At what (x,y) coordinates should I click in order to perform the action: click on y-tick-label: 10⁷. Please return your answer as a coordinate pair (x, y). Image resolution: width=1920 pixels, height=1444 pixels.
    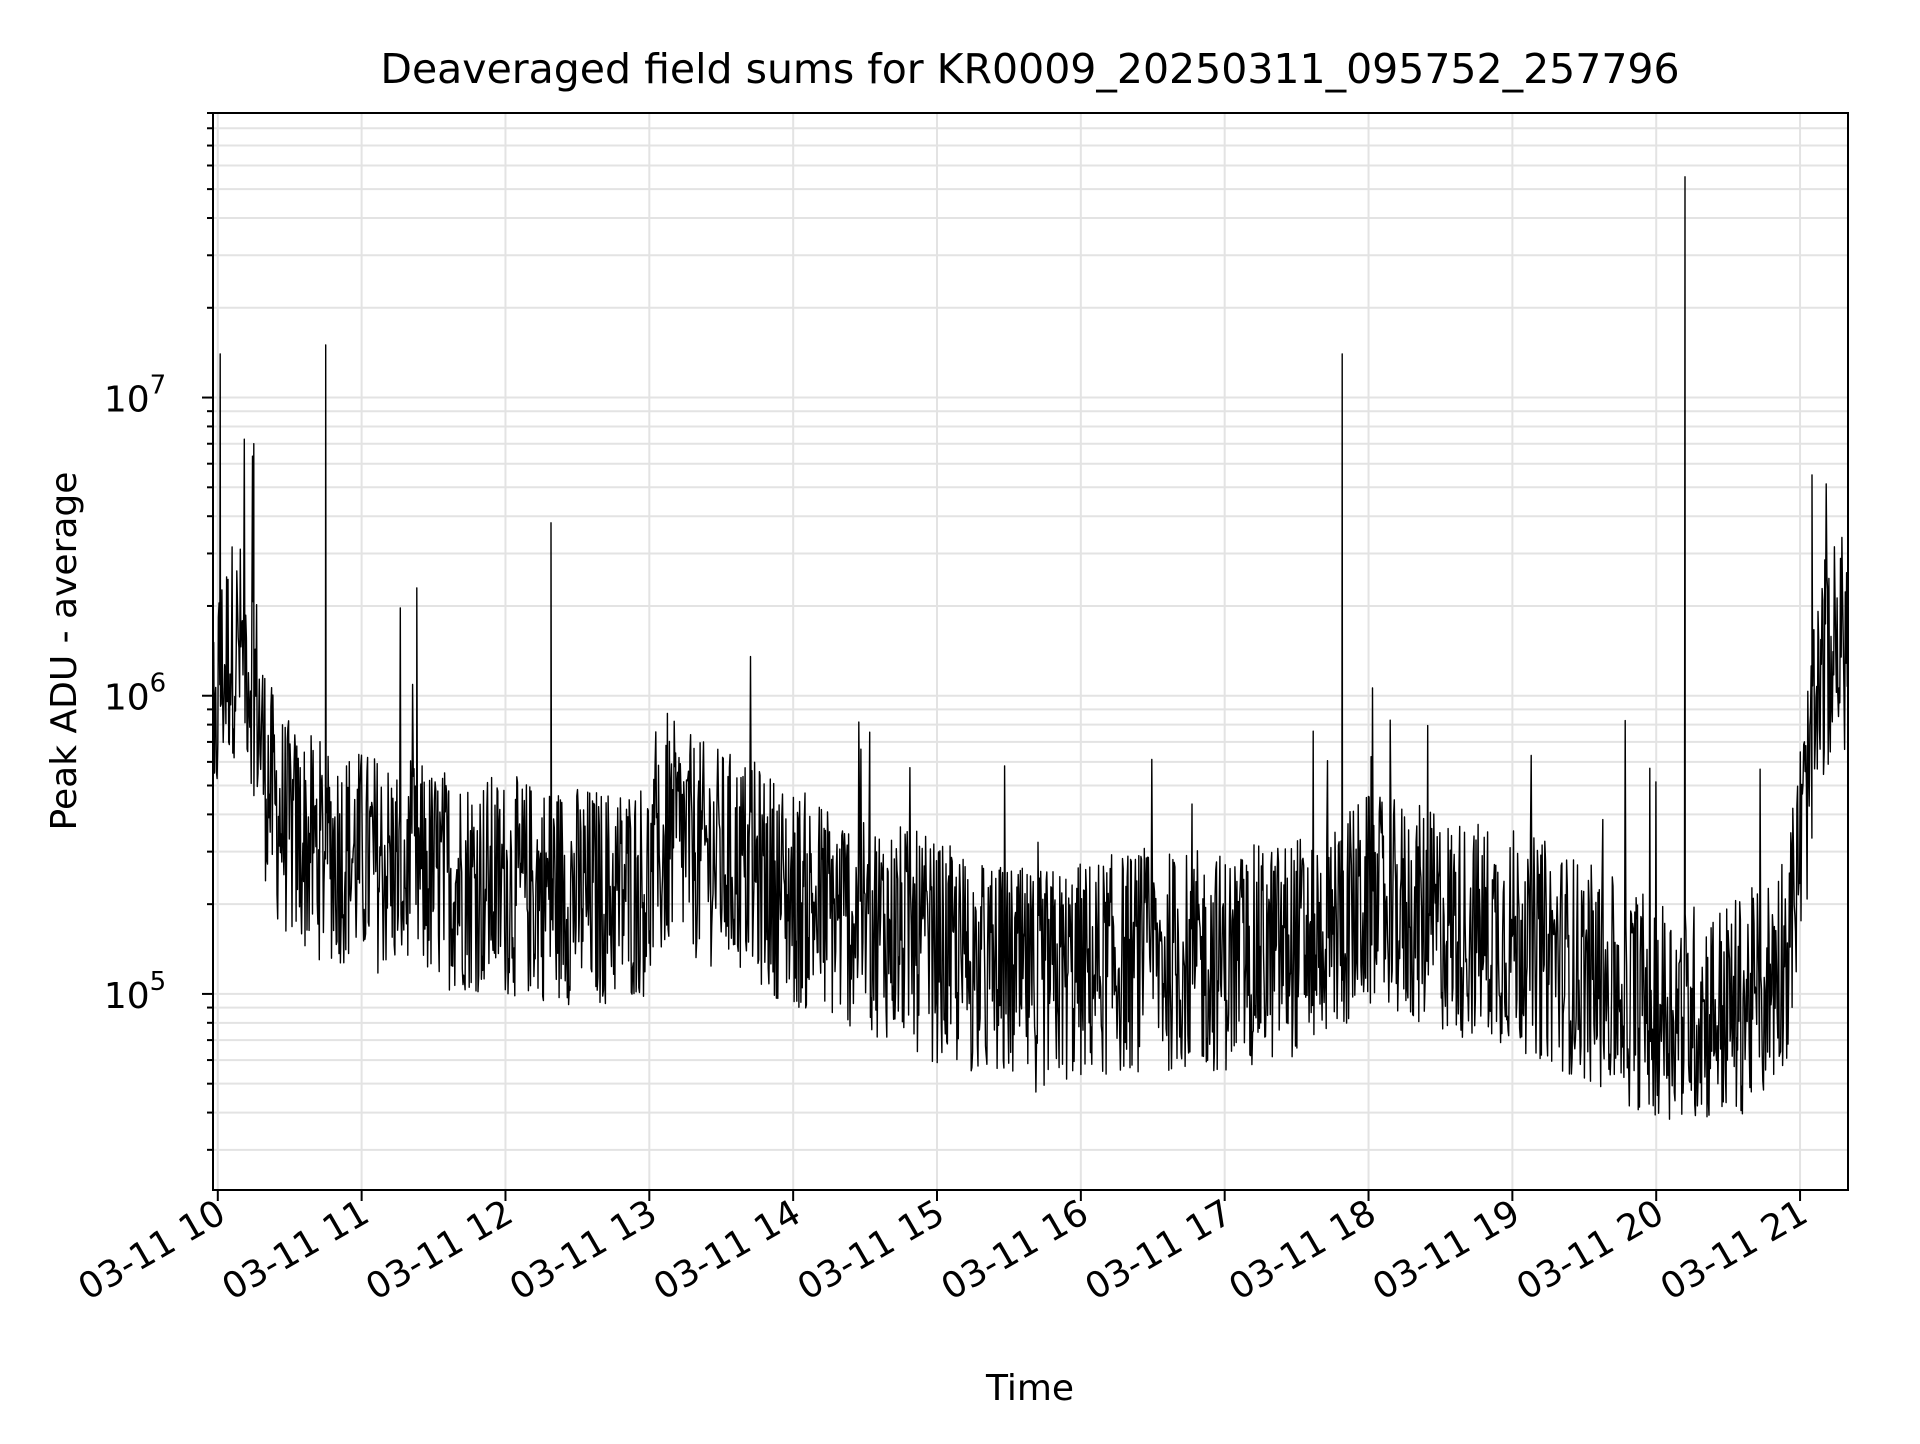
    Looking at the image, I should click on (135, 396).